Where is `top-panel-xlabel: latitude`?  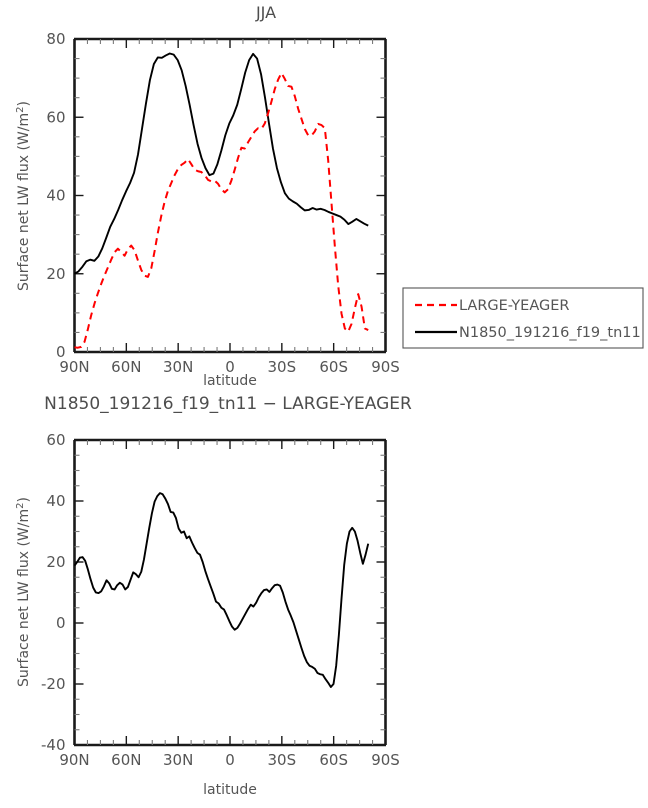 top-panel-xlabel: latitude is located at coordinates (230, 381).